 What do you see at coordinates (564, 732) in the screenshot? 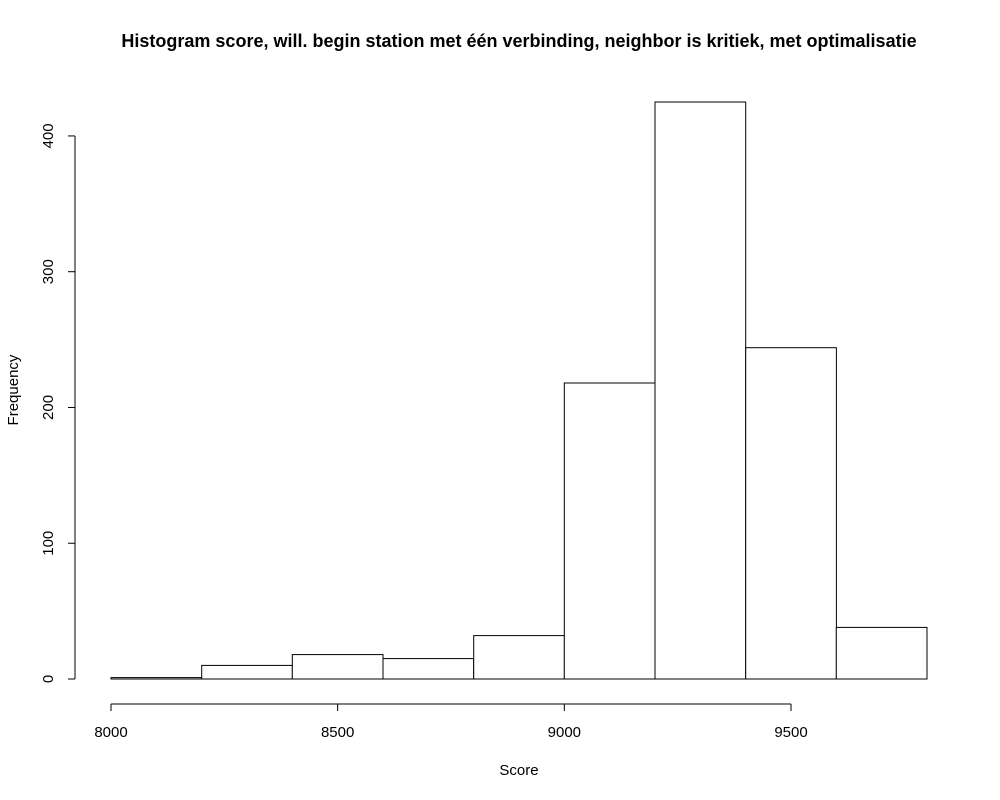
I see `x-tick-label: 9000` at bounding box center [564, 732].